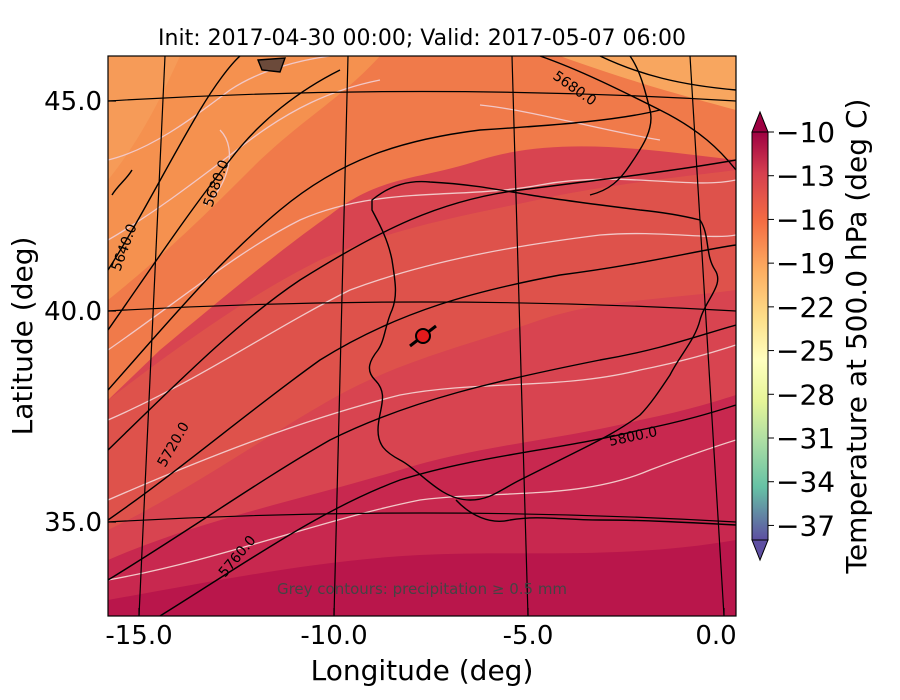  Describe the element at coordinates (805, 176) in the screenshot. I see `colorbar-tick-label: −13` at that location.